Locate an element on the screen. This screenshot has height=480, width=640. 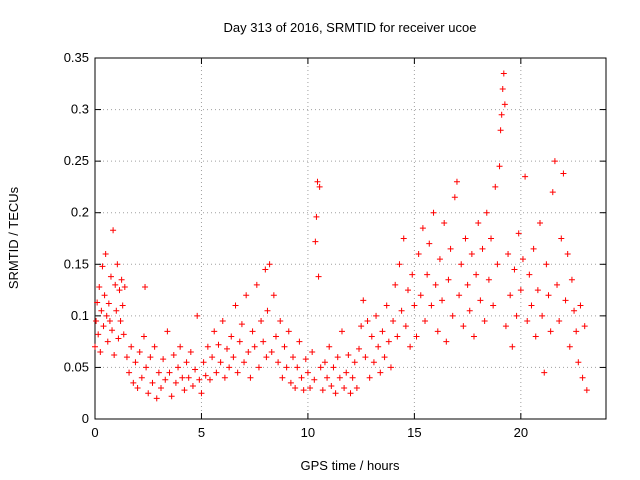
x-tick-label: 20 is located at coordinates (521, 432).